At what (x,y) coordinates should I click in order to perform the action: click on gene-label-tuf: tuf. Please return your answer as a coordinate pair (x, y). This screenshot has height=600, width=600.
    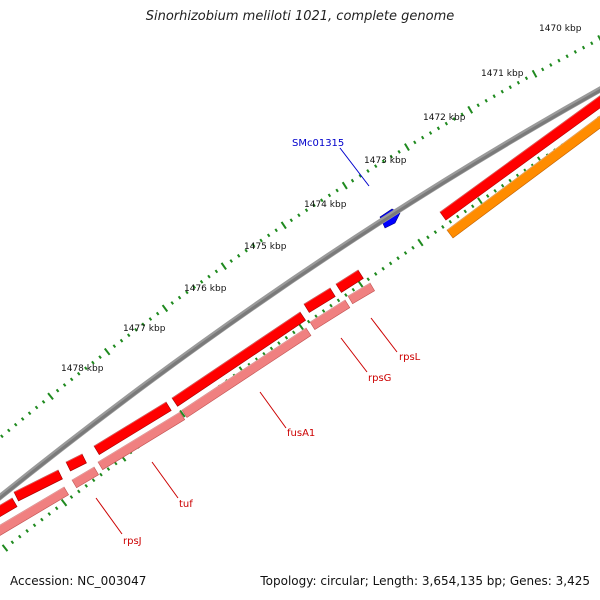
    Looking at the image, I should click on (186, 504).